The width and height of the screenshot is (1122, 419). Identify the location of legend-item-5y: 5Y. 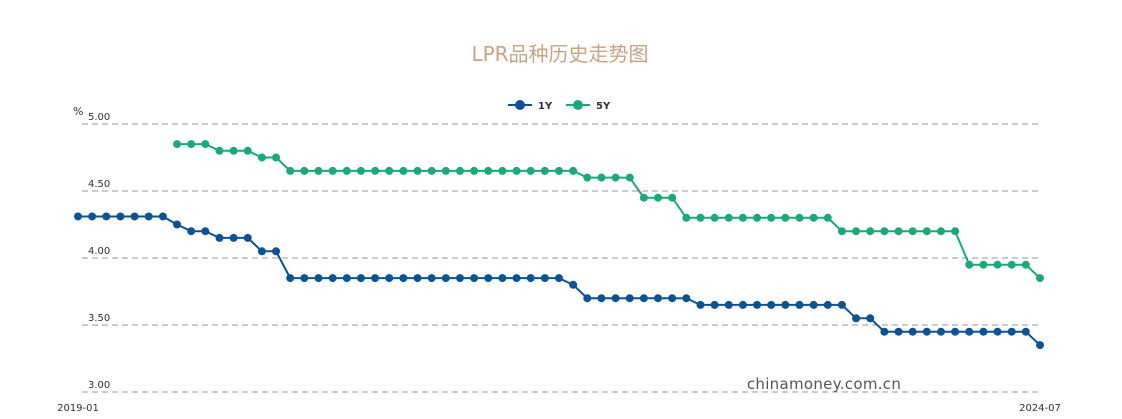
(588, 106).